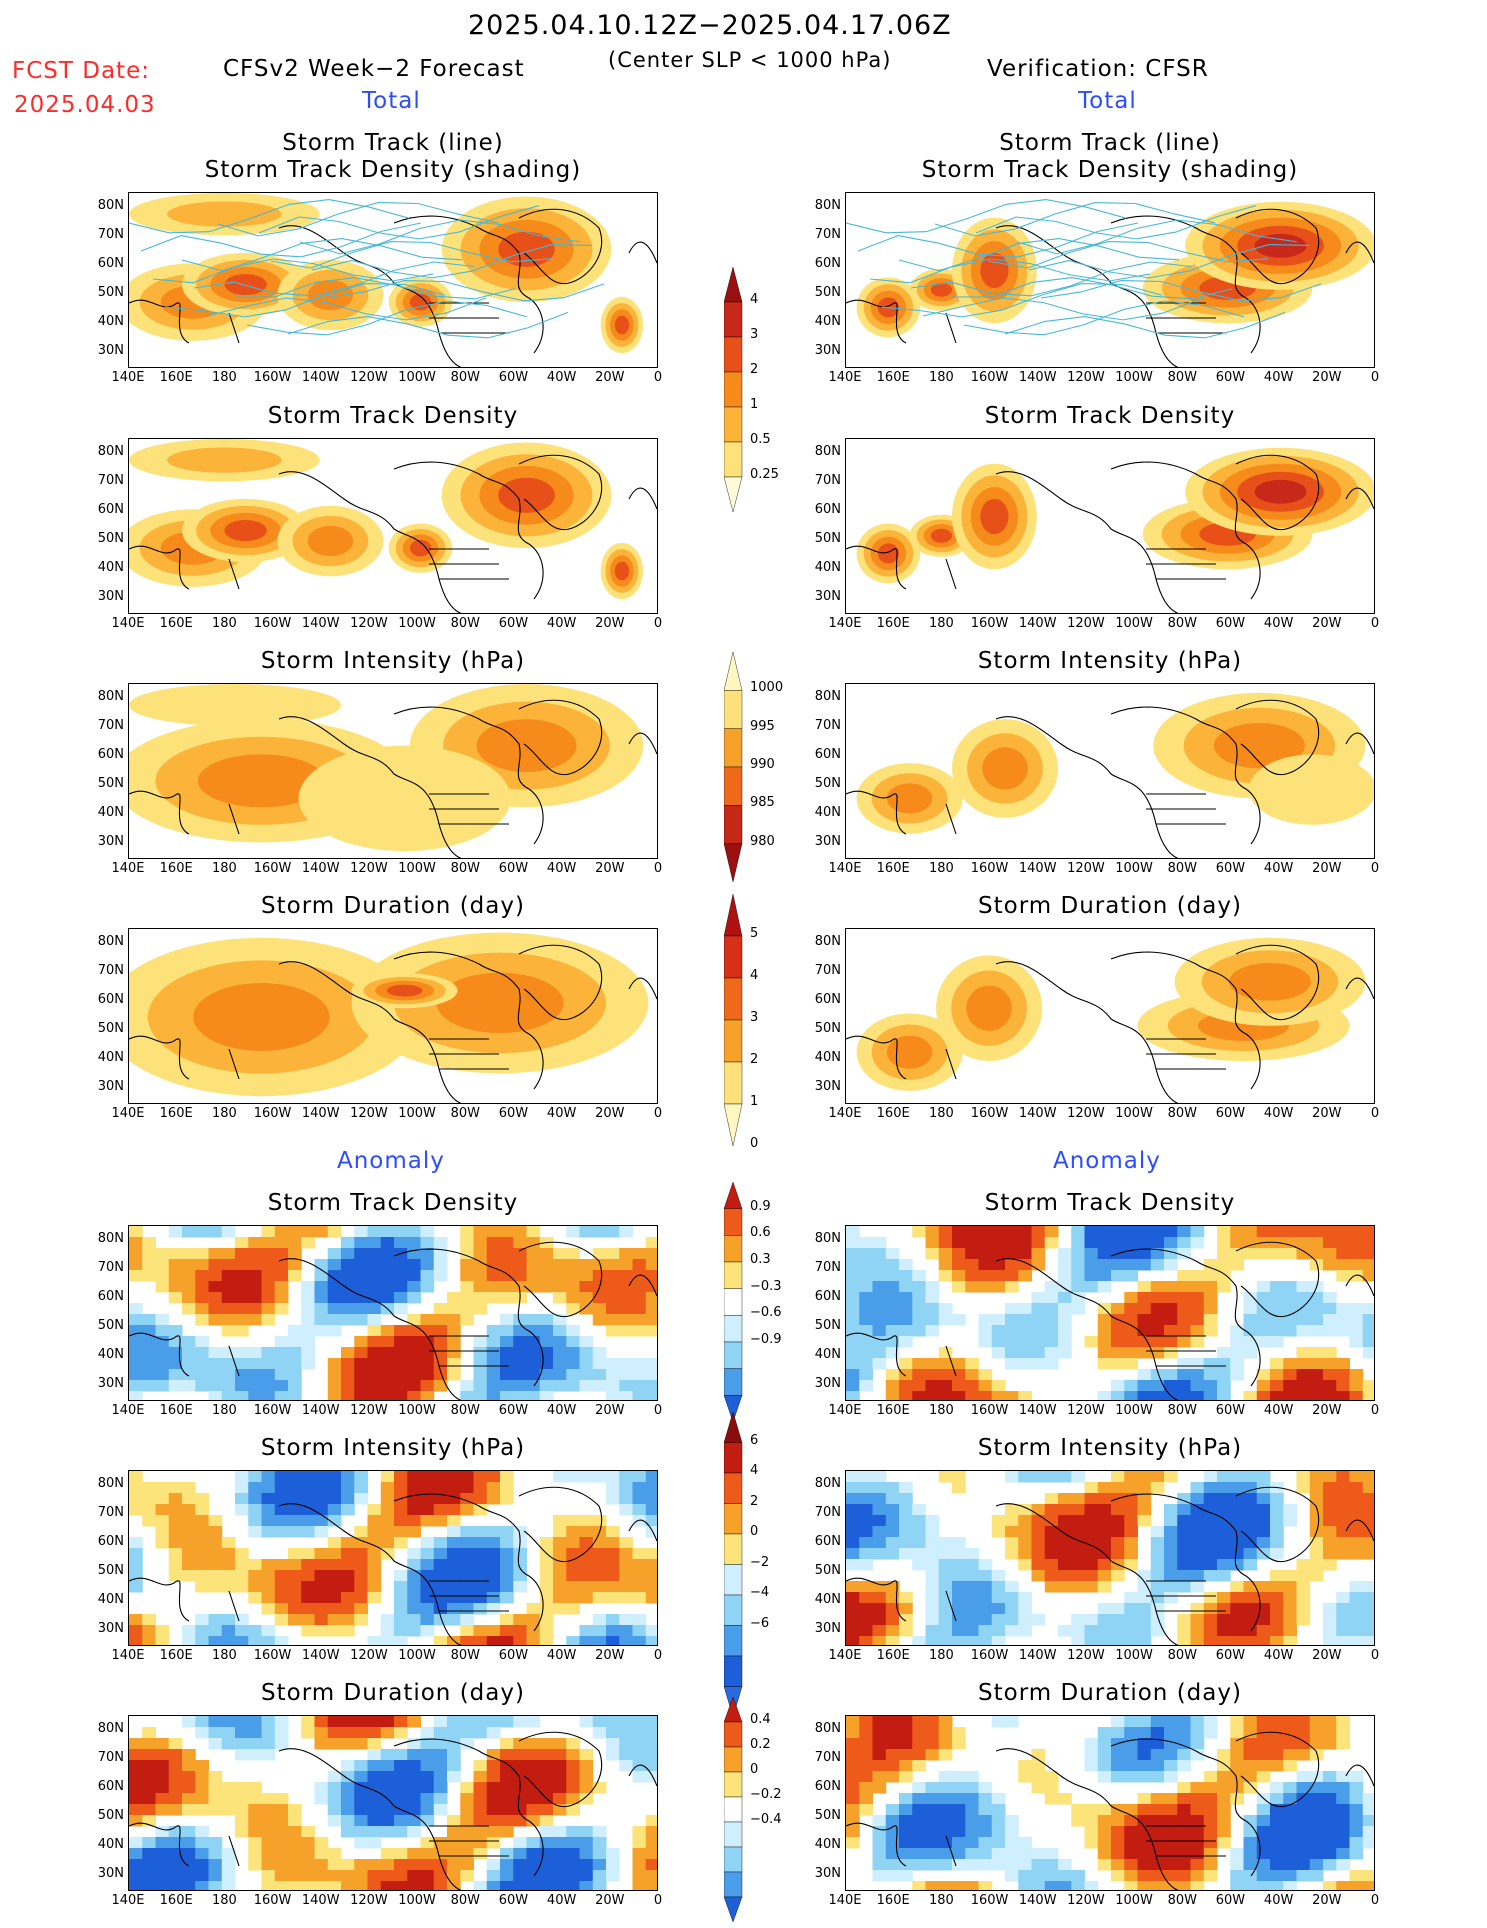 The width and height of the screenshot is (1487, 1928). I want to click on lat-tick-label: 40N, so click(110, 321).